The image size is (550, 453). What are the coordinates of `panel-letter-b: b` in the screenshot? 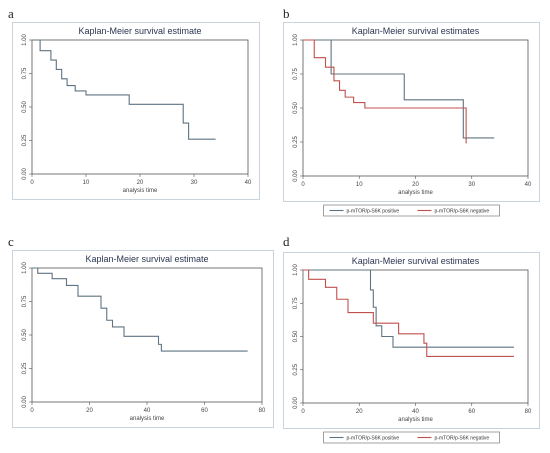 It's located at (286, 13).